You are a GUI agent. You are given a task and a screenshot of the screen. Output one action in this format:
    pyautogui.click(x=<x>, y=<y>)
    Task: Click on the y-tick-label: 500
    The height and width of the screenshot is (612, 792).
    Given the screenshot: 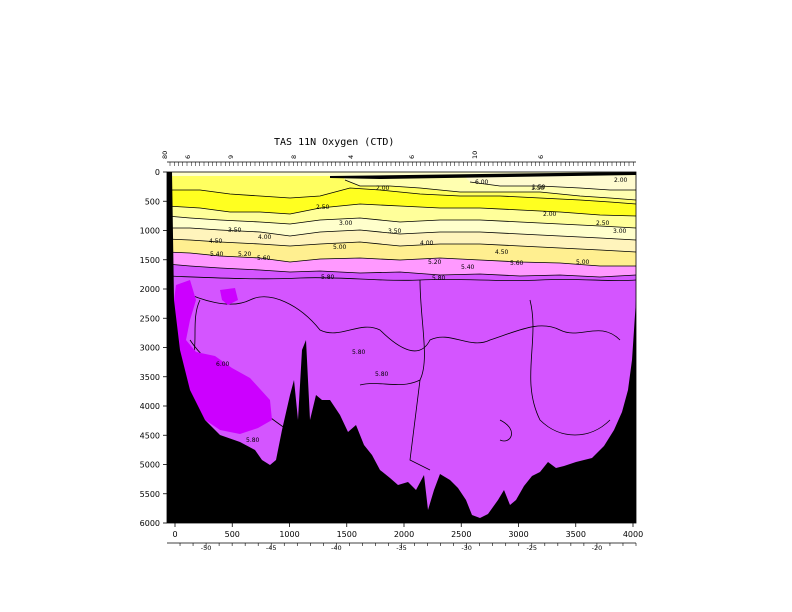 What is the action you would take?
    pyautogui.click(x=152, y=201)
    